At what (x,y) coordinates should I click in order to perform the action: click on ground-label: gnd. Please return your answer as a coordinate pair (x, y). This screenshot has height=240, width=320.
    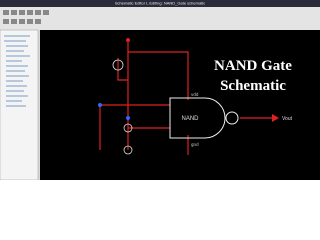
    Looking at the image, I should click on (195, 144).